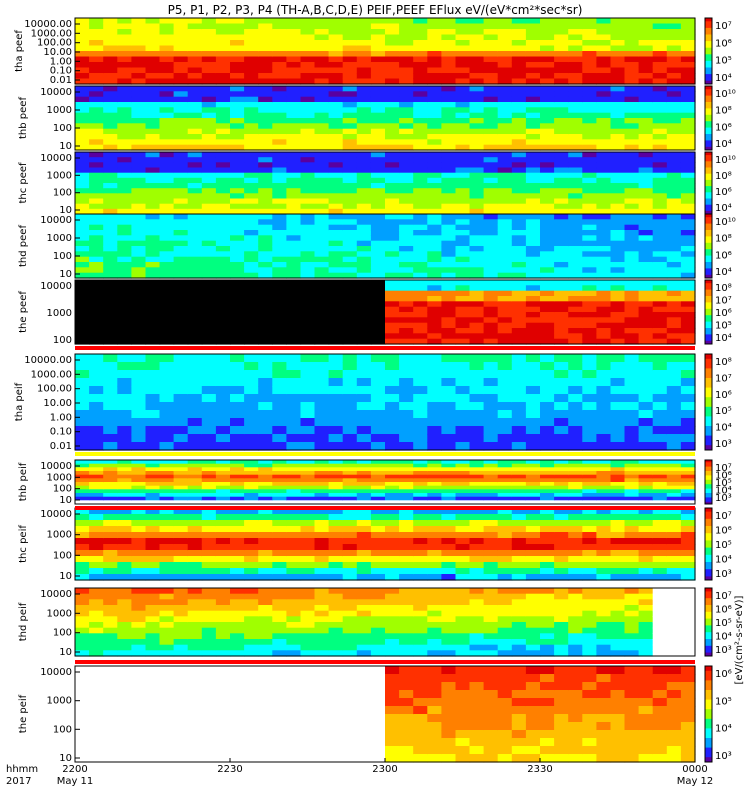 This screenshot has height=804, width=750. I want to click on colorbar-segment, so click(708, 264).